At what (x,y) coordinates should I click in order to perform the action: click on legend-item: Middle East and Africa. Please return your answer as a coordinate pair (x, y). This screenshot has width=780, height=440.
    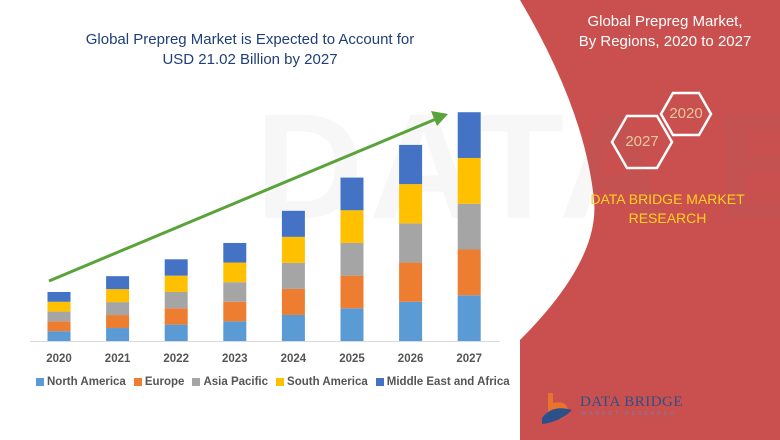
    Looking at the image, I should click on (442, 382).